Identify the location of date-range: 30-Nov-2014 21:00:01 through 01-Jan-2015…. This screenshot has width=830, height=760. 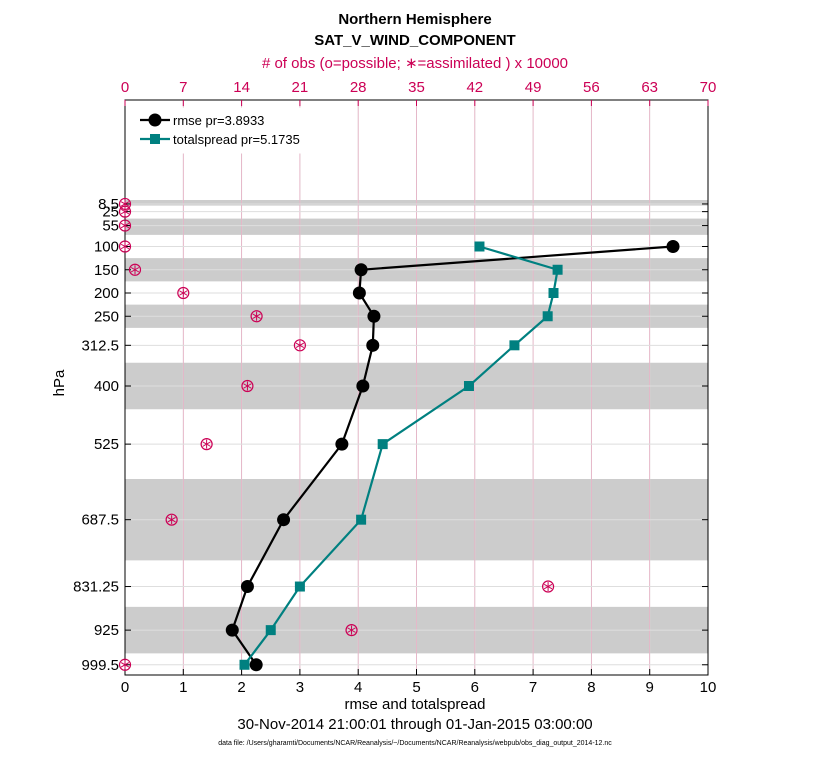
(414, 724).